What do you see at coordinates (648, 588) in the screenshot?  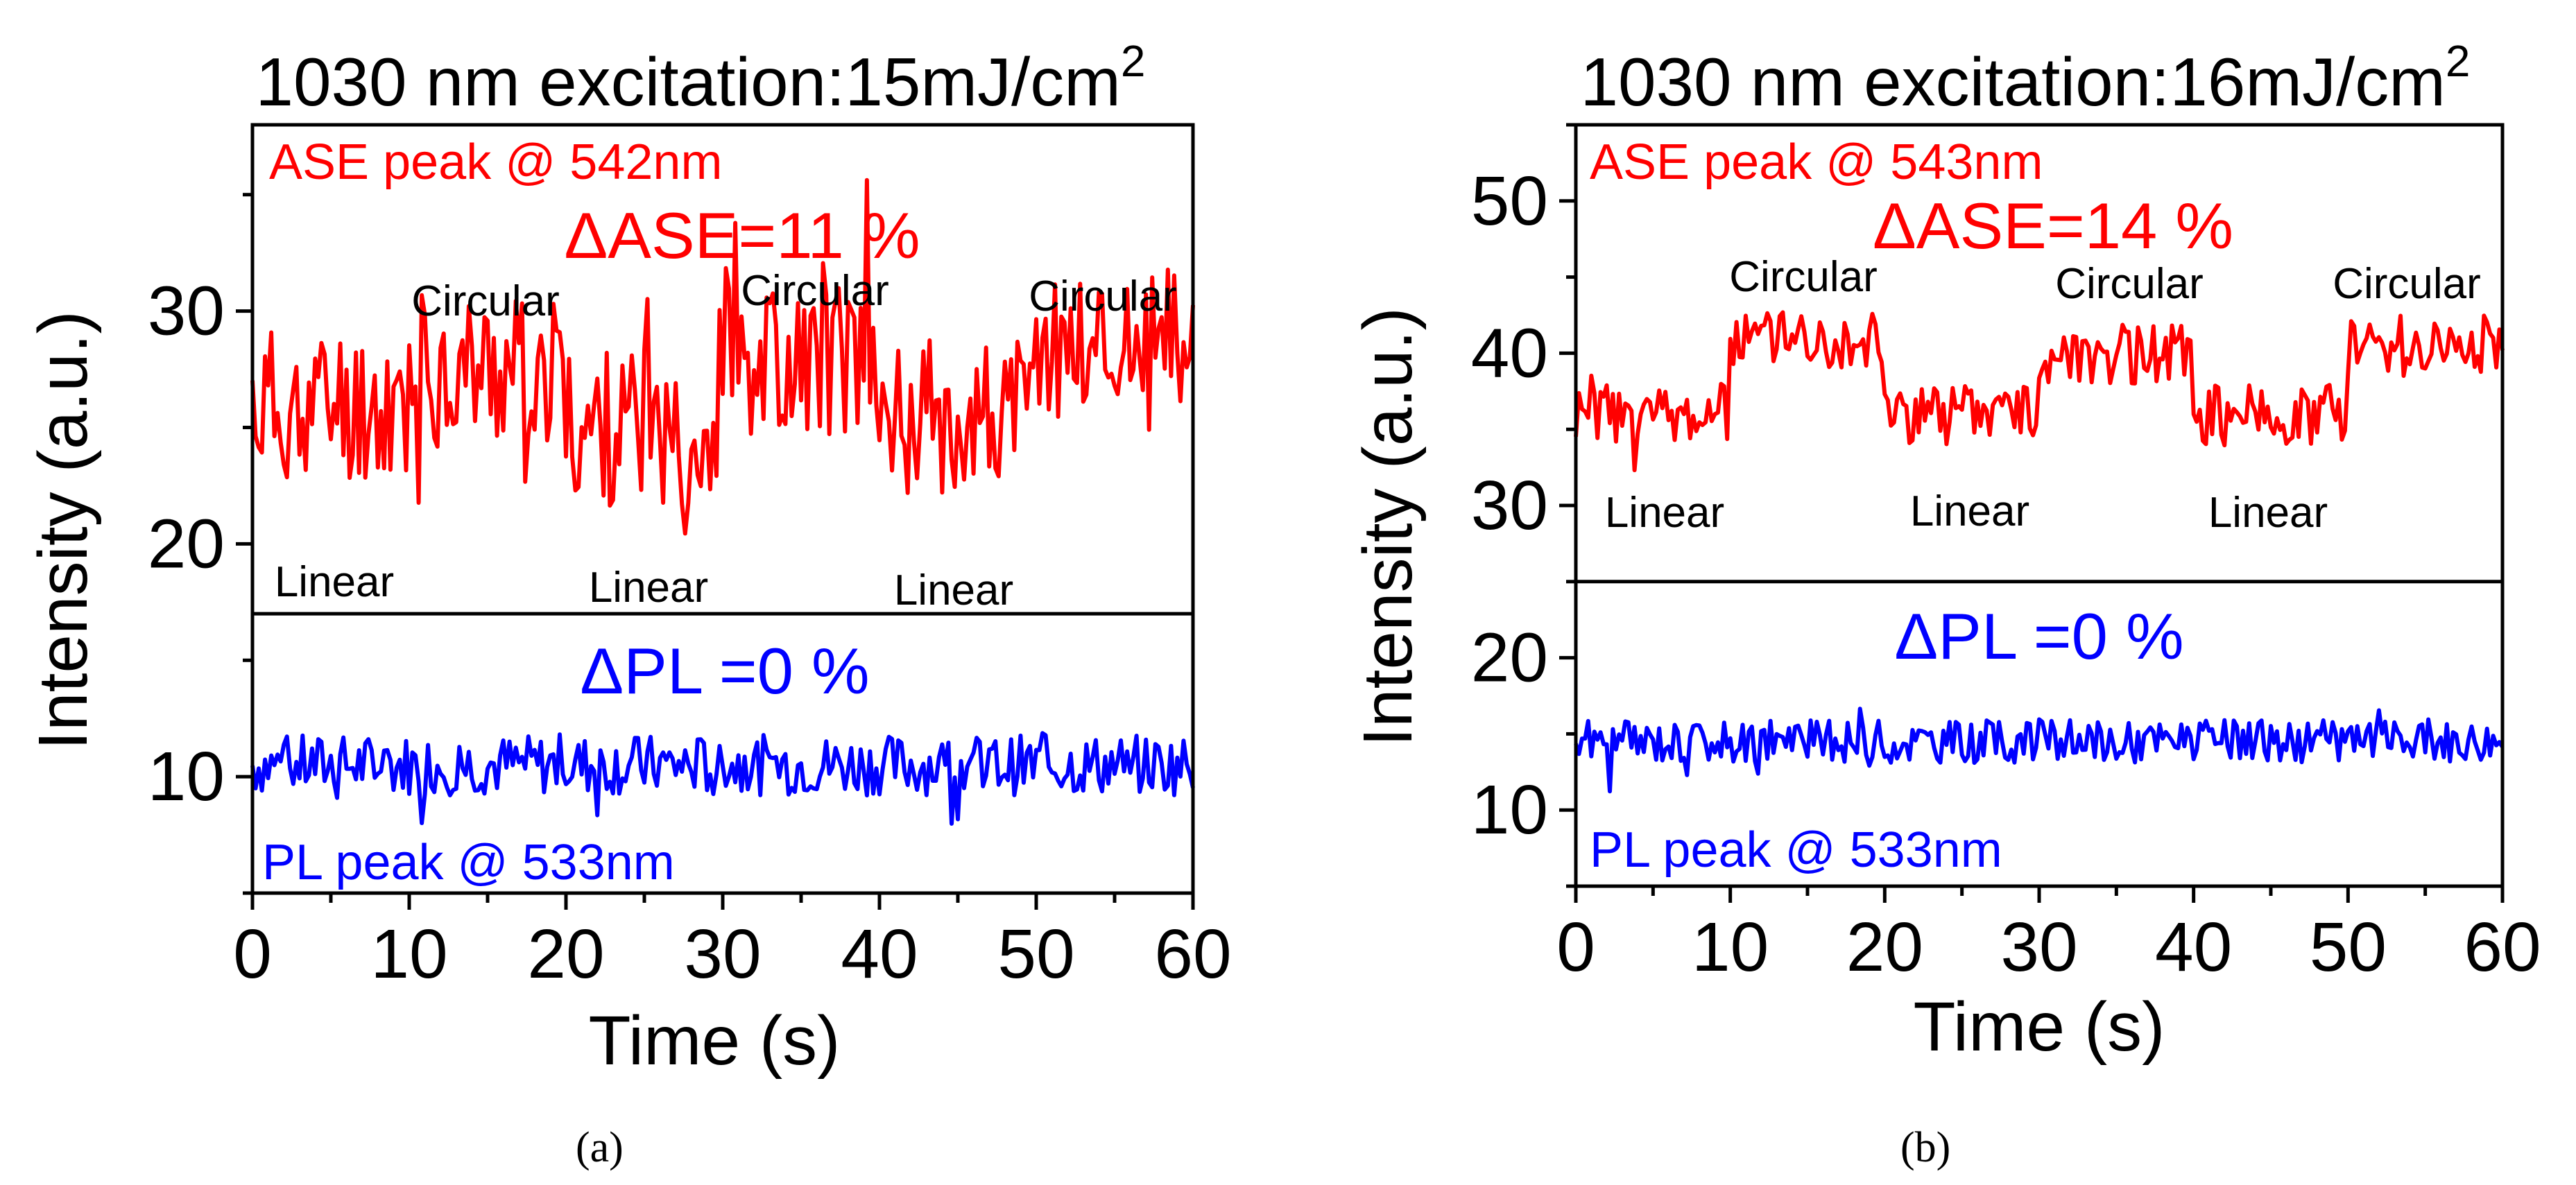 I see `panel-a-linear-2: Linear` at bounding box center [648, 588].